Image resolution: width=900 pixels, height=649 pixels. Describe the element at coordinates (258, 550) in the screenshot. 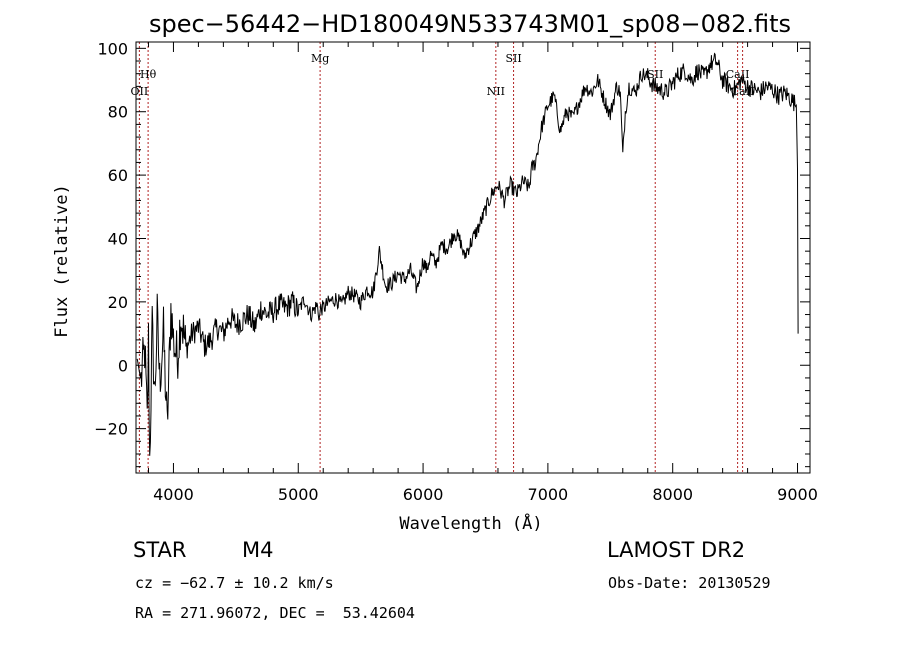

I see `object-subclass: M4` at that location.